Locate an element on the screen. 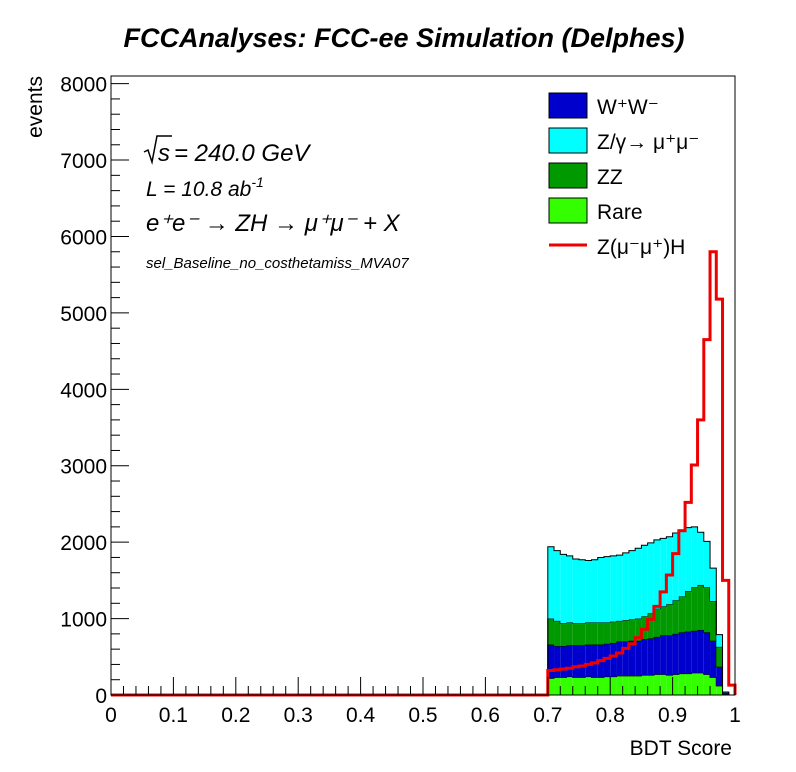 The width and height of the screenshot is (796, 772). selection-annotation: sel_Baseline_no_costhetamiss_MVA07 is located at coordinates (277, 263).